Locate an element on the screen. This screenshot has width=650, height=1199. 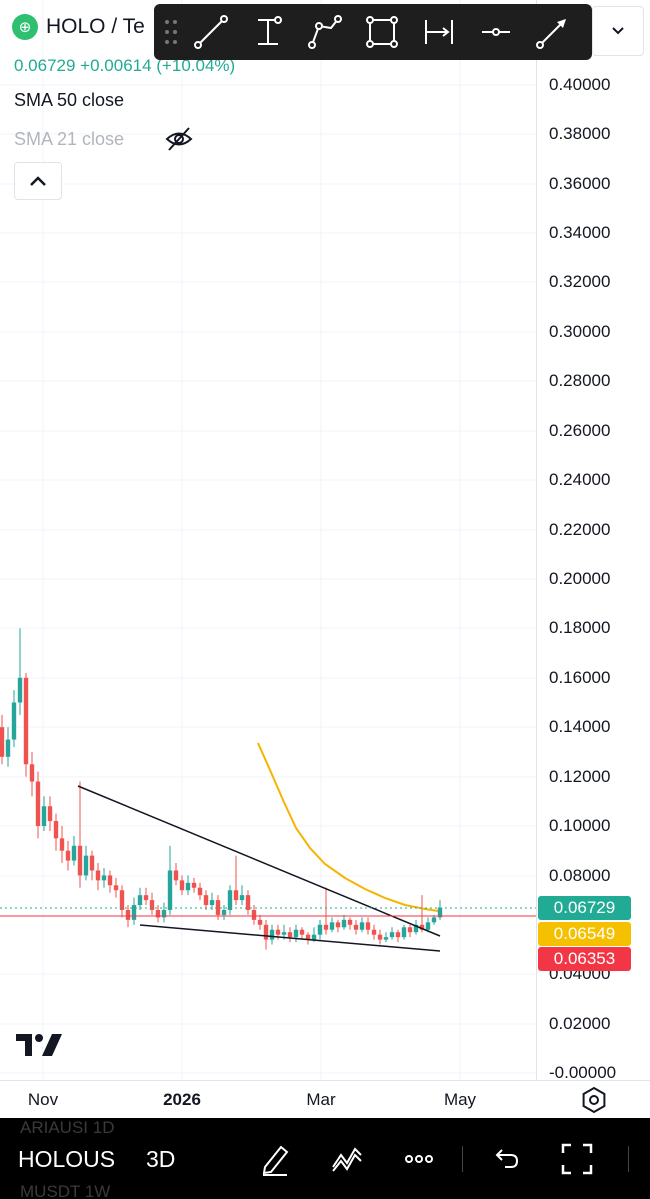
fullscreen-icon is located at coordinates (577, 1159).